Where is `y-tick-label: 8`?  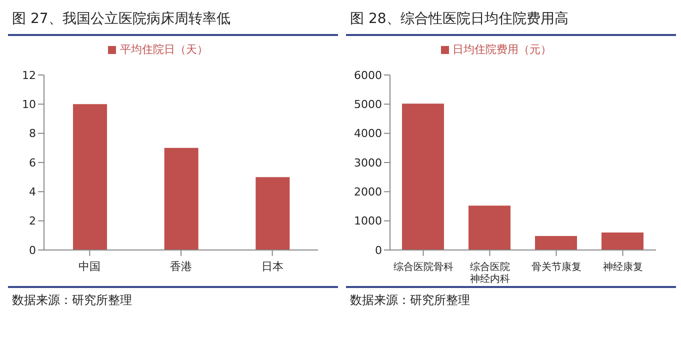
y-tick-label: 8 is located at coordinates (32, 133).